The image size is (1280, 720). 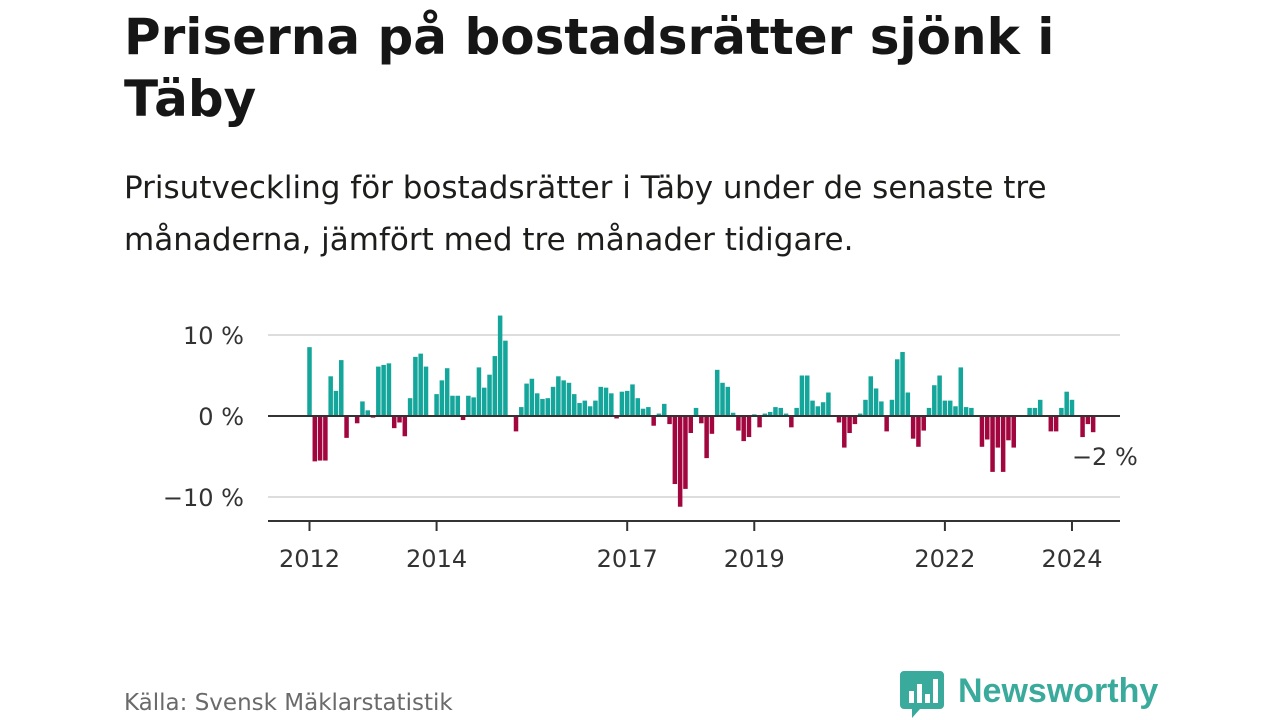 What do you see at coordinates (589, 68) in the screenshot?
I see `chart-title: Priserna på bostadsrätter sjönk i Täby` at bounding box center [589, 68].